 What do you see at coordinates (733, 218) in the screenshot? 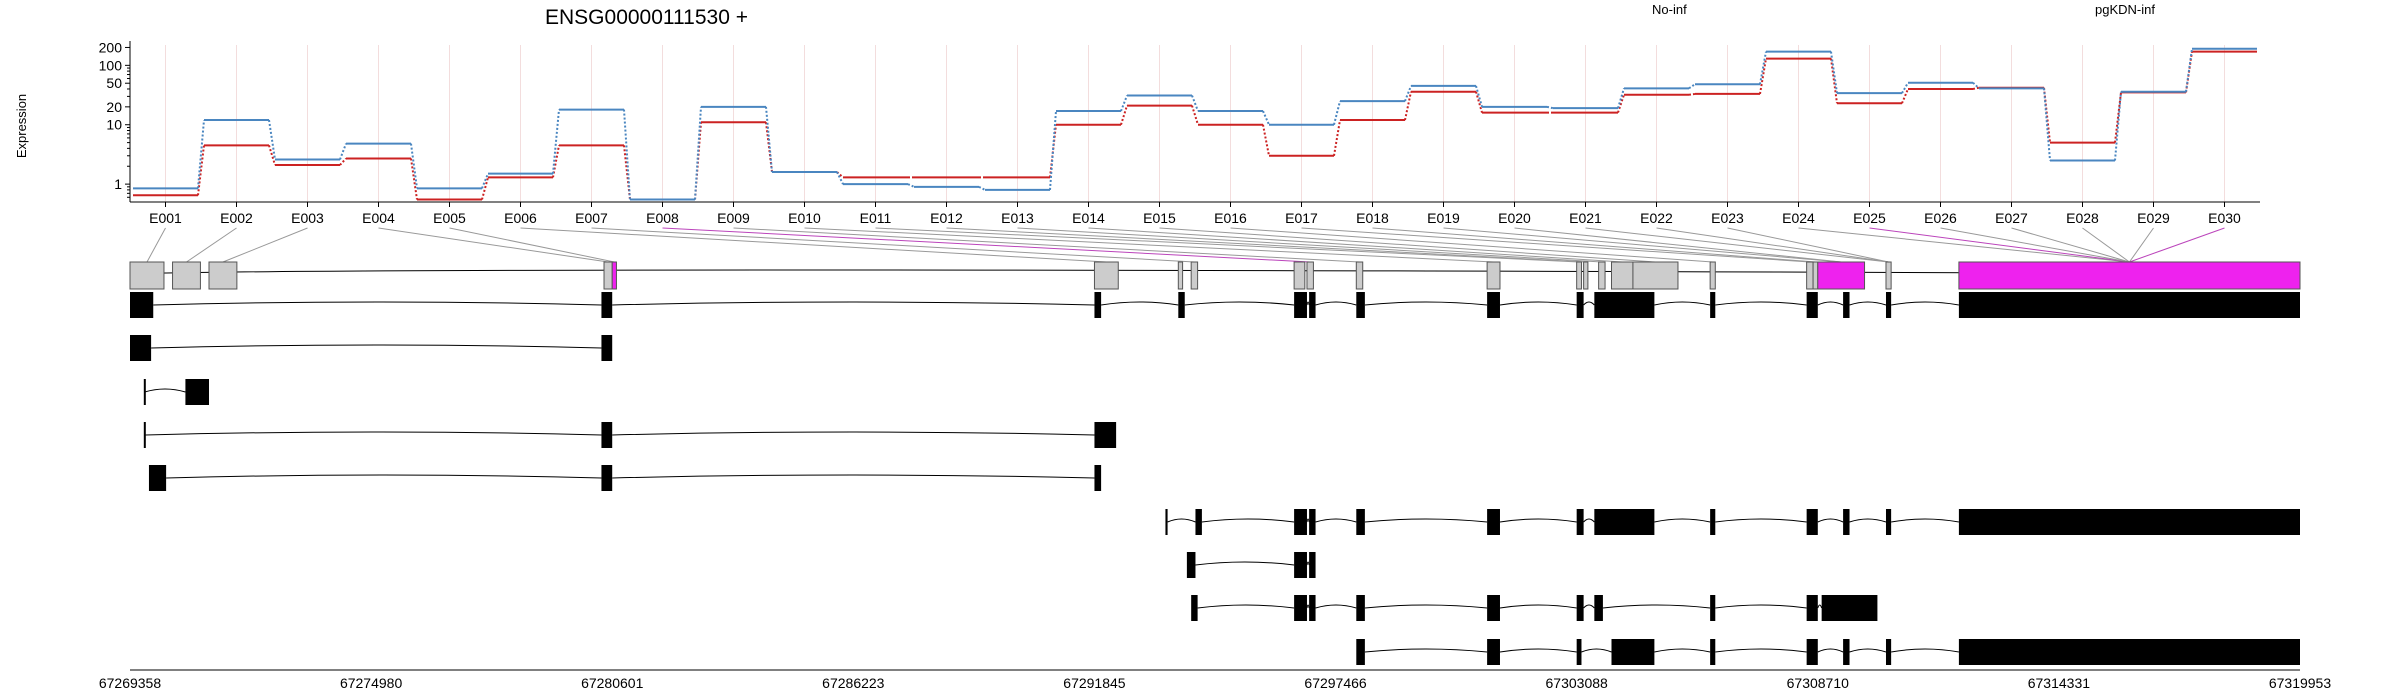
I see `x-tick-label: E009` at bounding box center [733, 218].